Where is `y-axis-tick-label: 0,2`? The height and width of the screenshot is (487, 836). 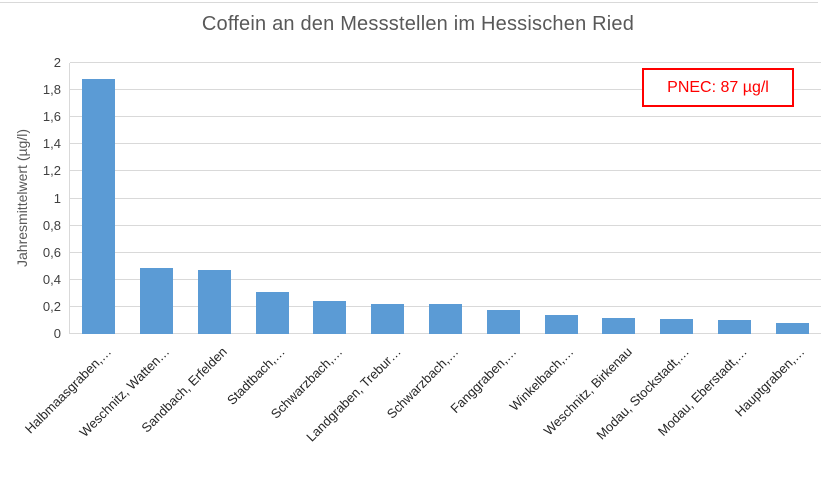 y-axis-tick-label: 0,2 is located at coordinates (51, 306).